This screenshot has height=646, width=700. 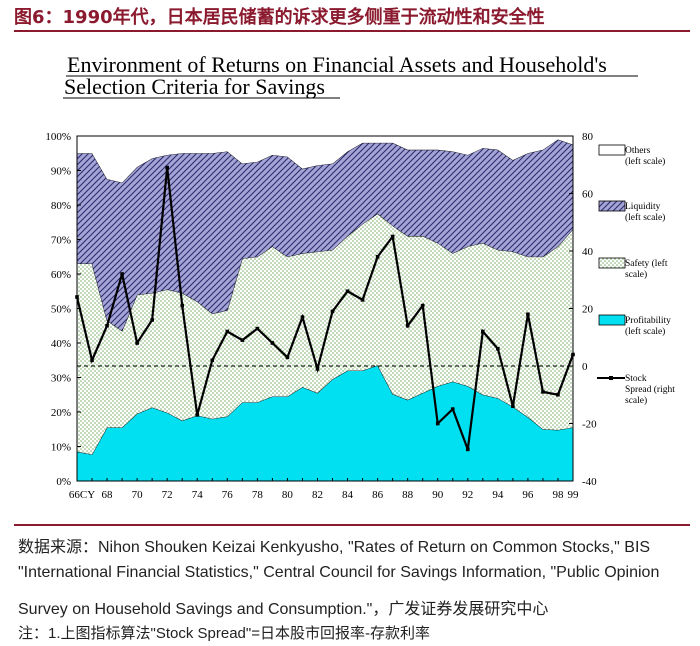 I want to click on x-tick-label: 82, so click(x=317, y=495).